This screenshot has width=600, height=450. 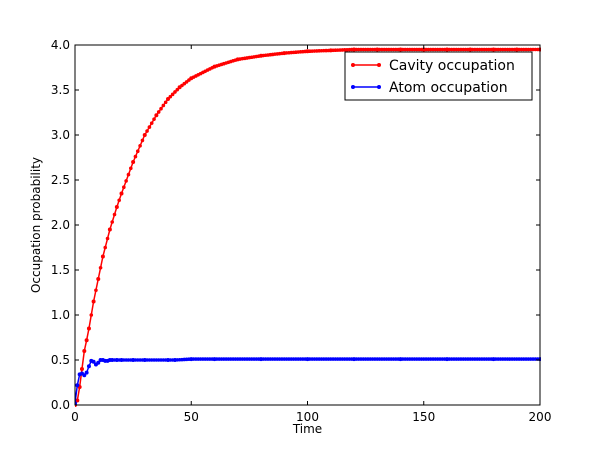 I want to click on legend-entry: Cavity occupation, so click(x=433, y=66).